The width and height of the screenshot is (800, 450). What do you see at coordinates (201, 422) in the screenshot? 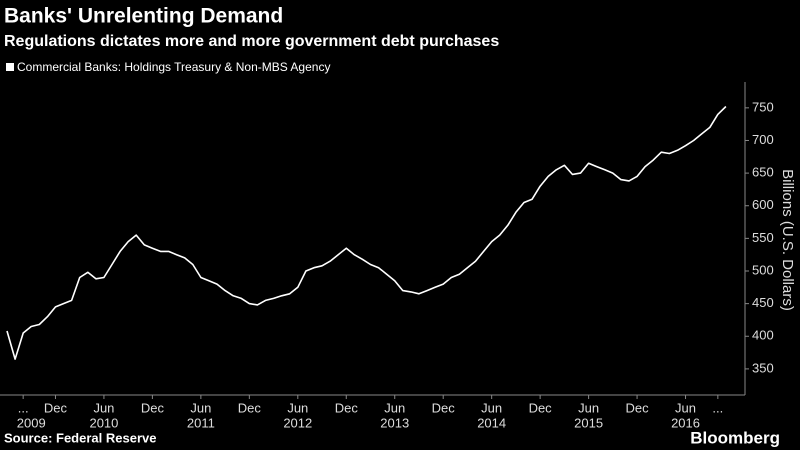
I see `year-label: 2011` at bounding box center [201, 422].